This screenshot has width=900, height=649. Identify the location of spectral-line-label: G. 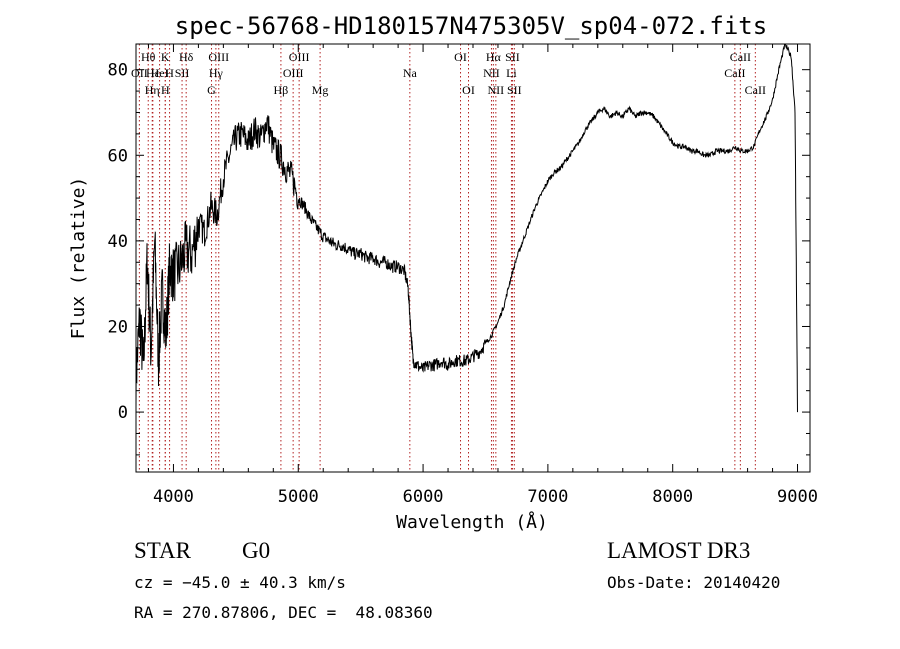
(211, 90).